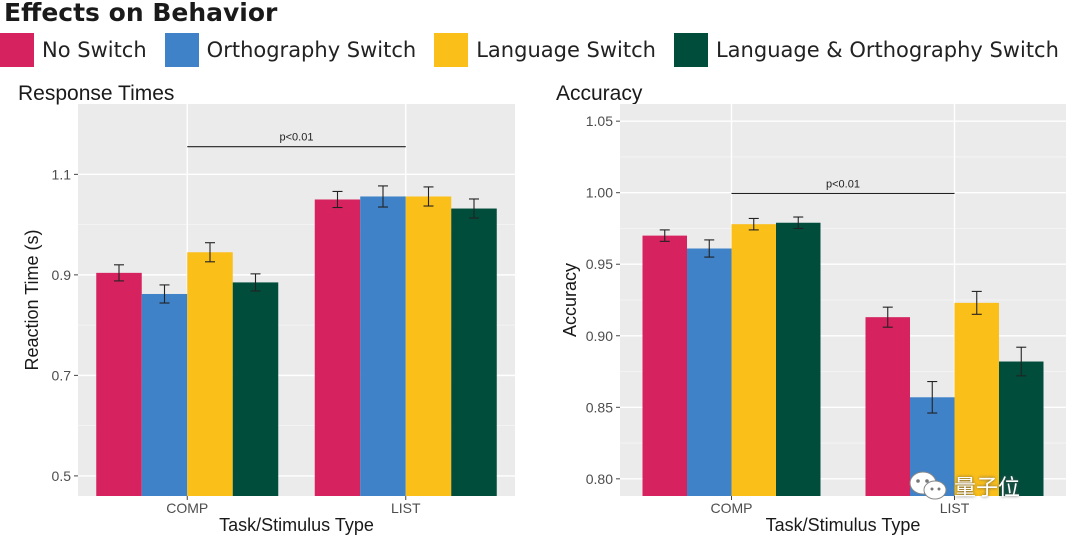 This screenshot has height=542, width=1080. Describe the element at coordinates (94, 50) in the screenshot. I see `legend-label: No Switch` at that location.